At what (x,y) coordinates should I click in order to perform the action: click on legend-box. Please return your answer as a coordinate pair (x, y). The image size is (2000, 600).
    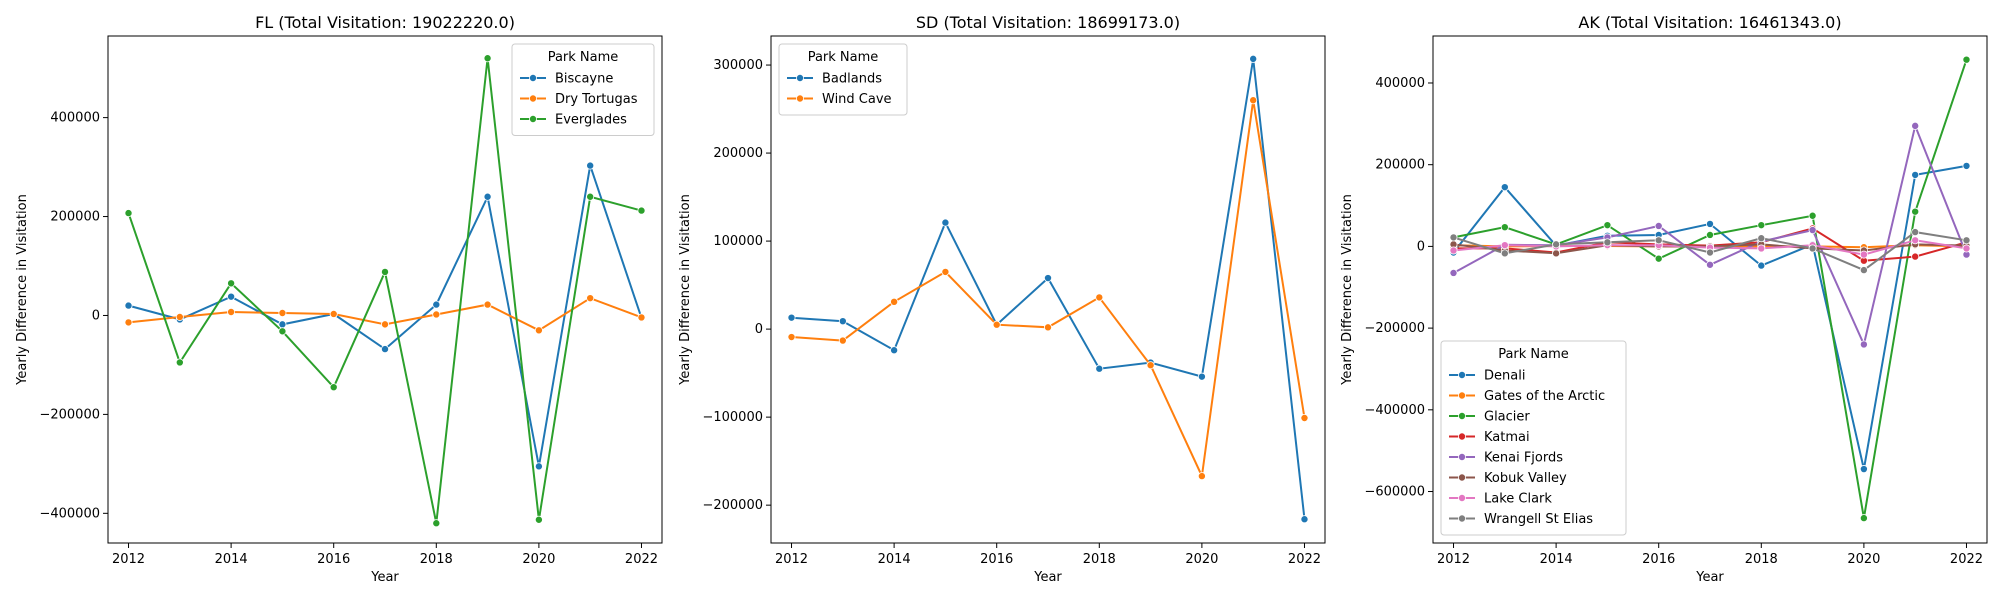
    Looking at the image, I should click on (843, 79).